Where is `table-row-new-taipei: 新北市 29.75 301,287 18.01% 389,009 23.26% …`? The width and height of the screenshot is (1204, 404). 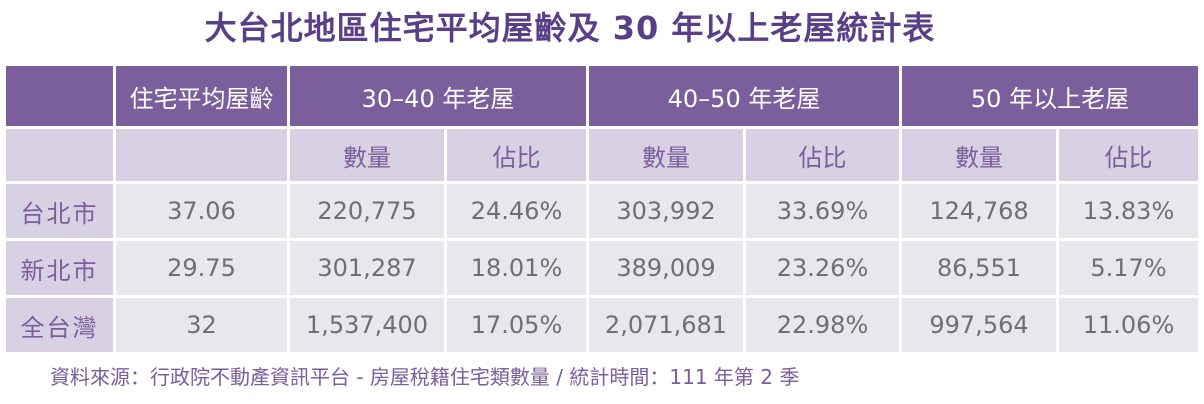
table-row-new-taipei: 新北市 29.75 301,287 18.01% 389,009 23.26% … is located at coordinates (602, 268).